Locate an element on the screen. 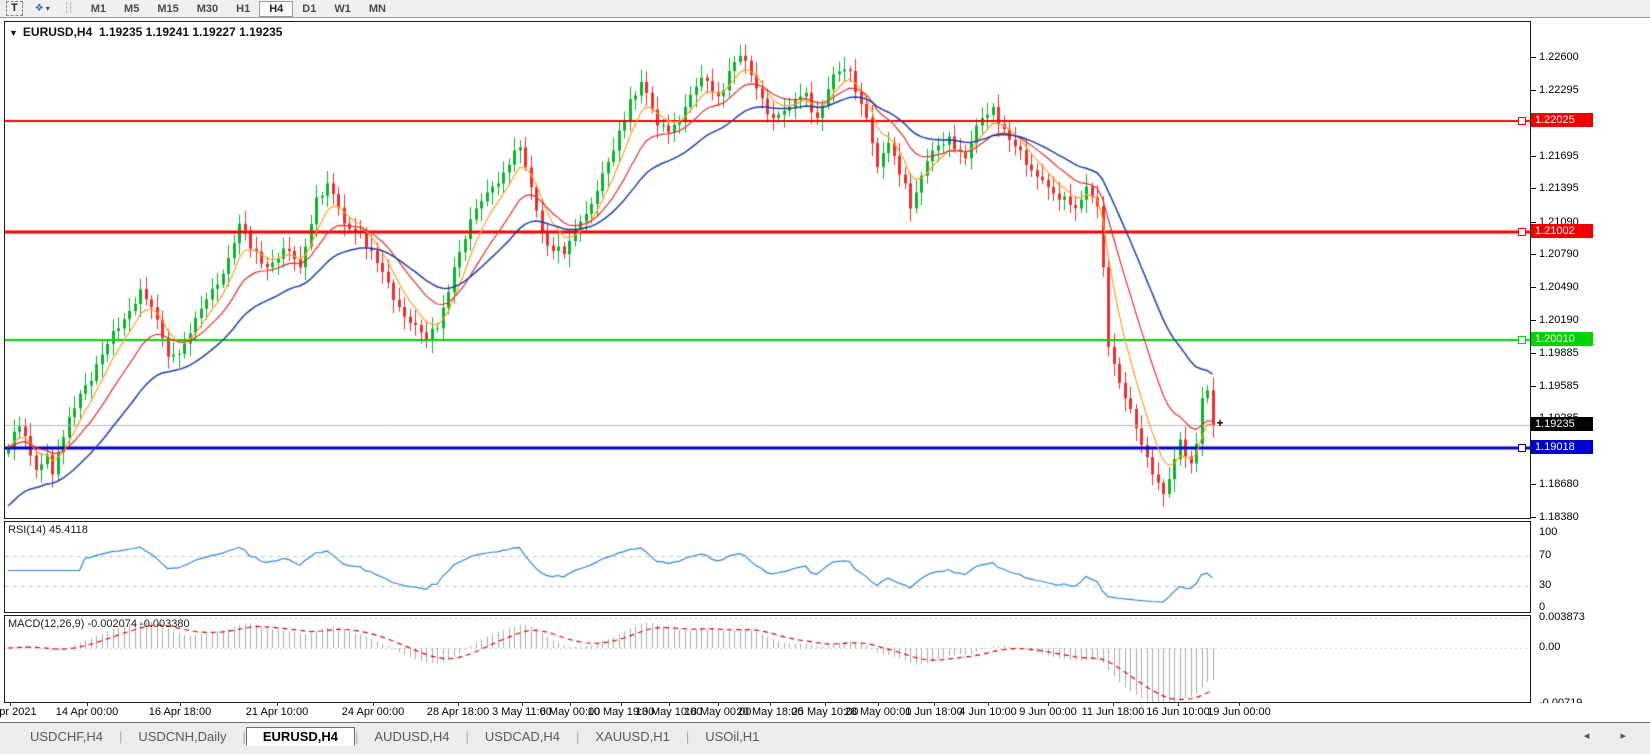 This screenshot has height=754, width=1650. time-axis-label: 9 Apr 2021 is located at coordinates (18, 712).